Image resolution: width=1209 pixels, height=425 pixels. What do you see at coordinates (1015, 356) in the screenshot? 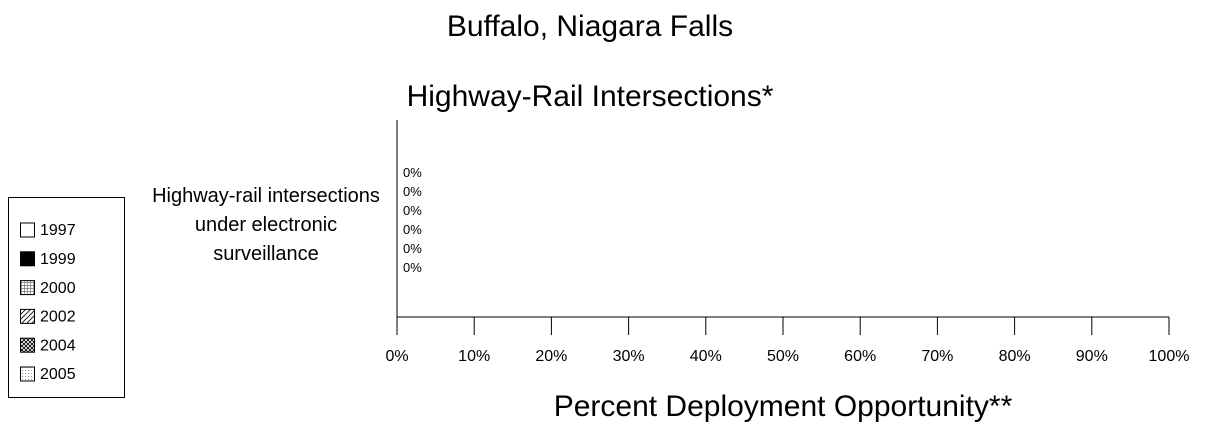
I see `x-tick-label: 80%` at bounding box center [1015, 356].